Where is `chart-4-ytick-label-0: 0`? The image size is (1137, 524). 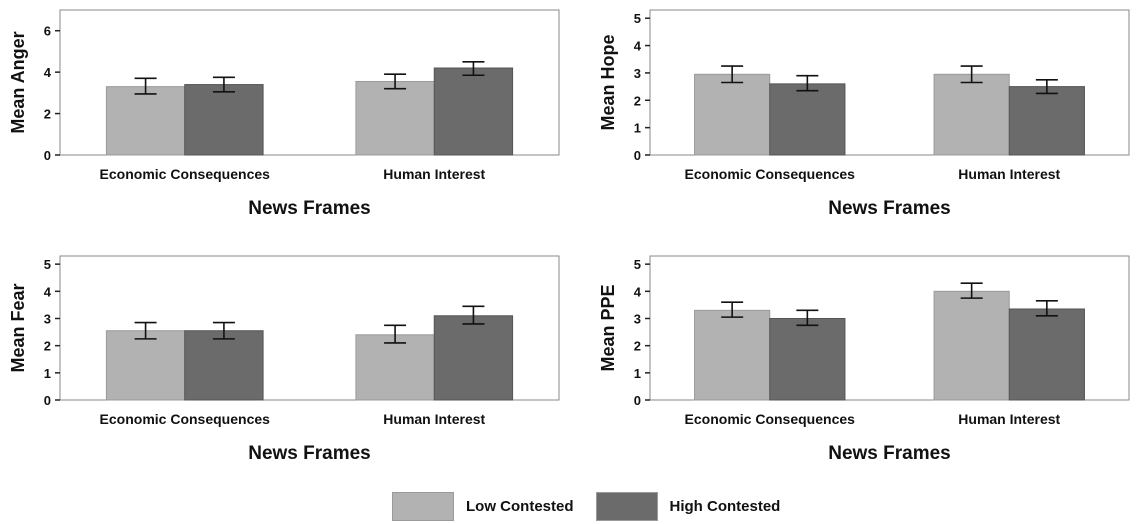 chart-4-ytick-label-0: 0 is located at coordinates (637, 400).